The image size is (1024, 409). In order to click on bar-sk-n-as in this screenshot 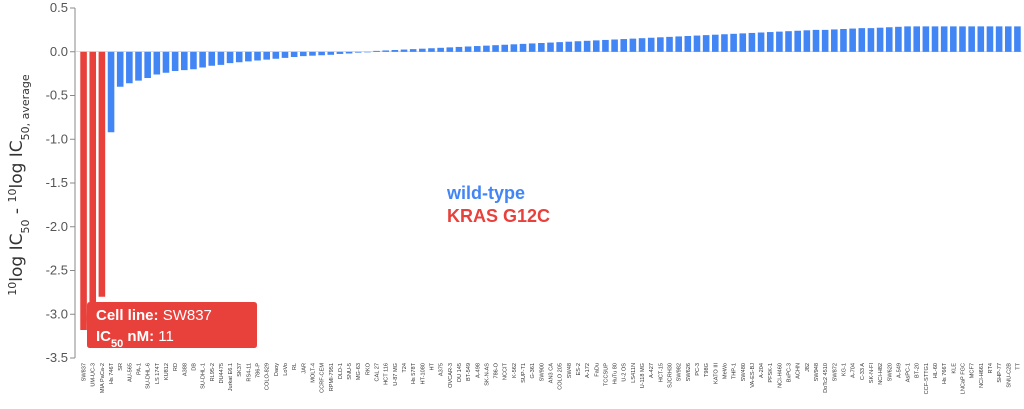, I will do `click(486, 48)`.